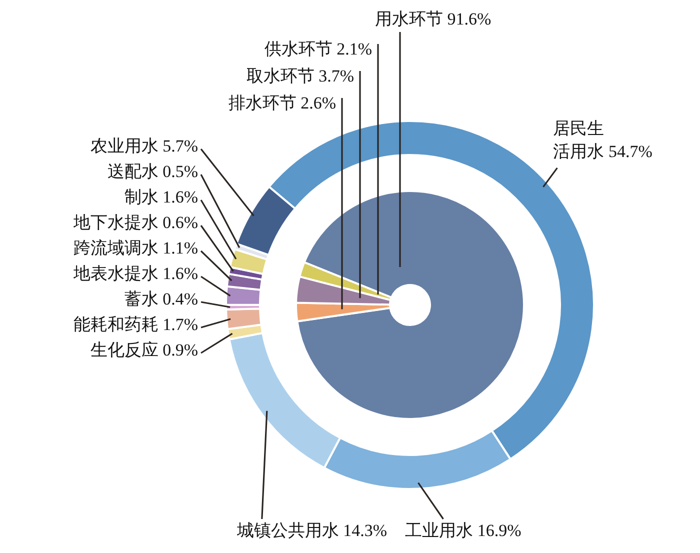 This screenshot has height=553, width=700. I want to click on slice-label: 居民生活用水 54.7%, so click(602, 139).